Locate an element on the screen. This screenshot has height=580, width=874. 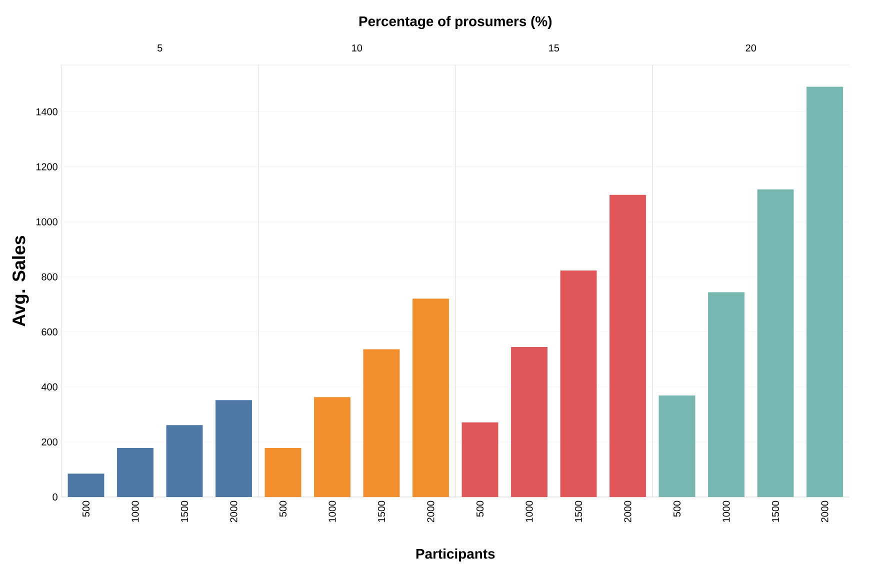
y-tick-label: 800 is located at coordinates (50, 276).